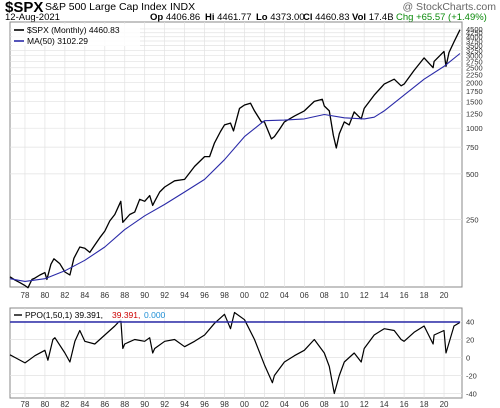 The width and height of the screenshot is (500, 408). I want to click on y-tick-label: 2500, so click(474, 68).